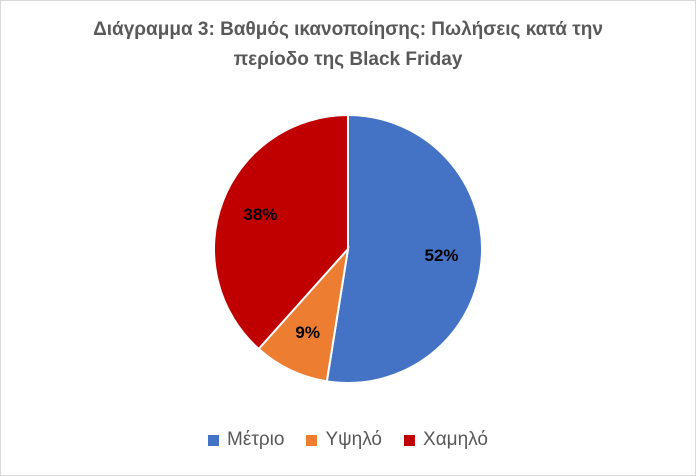 This screenshot has width=696, height=476. What do you see at coordinates (260, 214) in the screenshot?
I see `data-label: 38%` at bounding box center [260, 214].